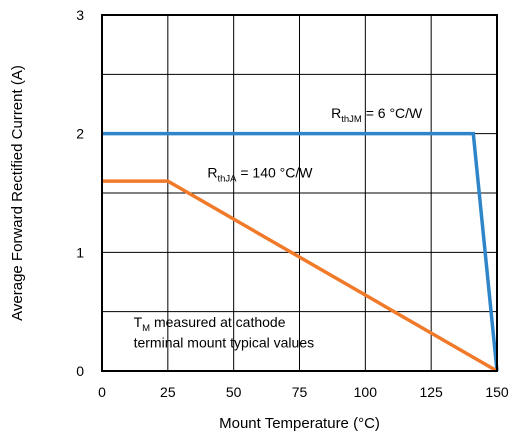 This screenshot has height=437, width=514. Describe the element at coordinates (299, 423) in the screenshot. I see `x-axis-label: Mount Temperature (°C)` at that location.